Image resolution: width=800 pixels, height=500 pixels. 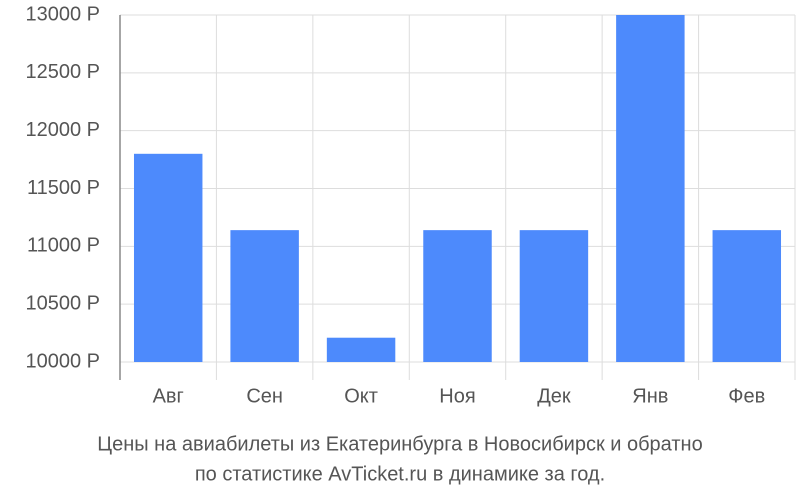 I want to click on y-tick-label: 10000 Р, so click(x=62, y=361).